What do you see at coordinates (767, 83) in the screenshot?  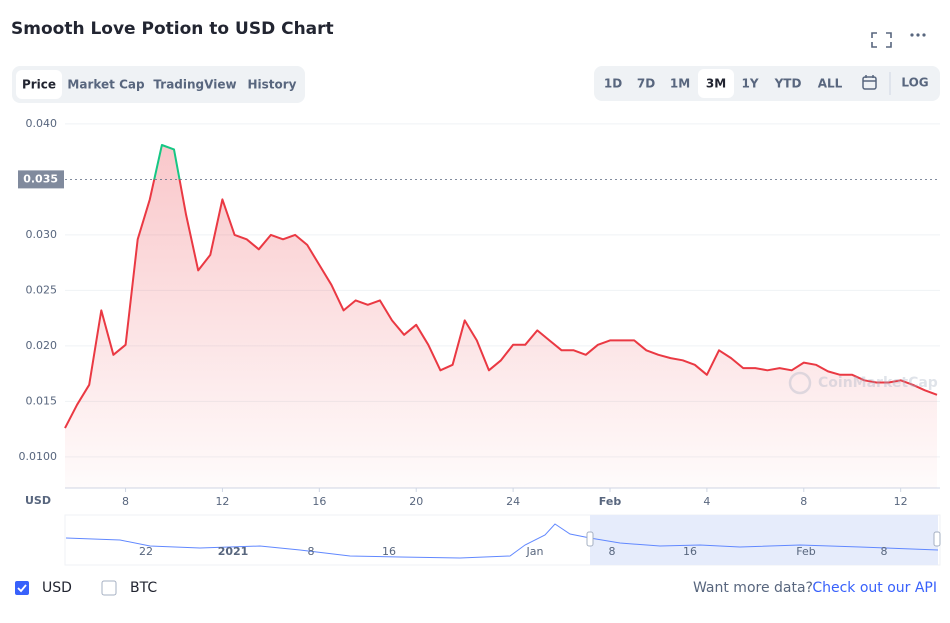 I see `range-bar` at bounding box center [767, 83].